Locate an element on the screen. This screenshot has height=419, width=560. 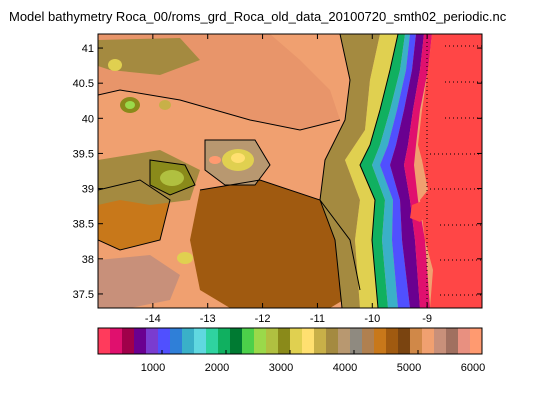
ridge-north is located at coordinates (149, 56).